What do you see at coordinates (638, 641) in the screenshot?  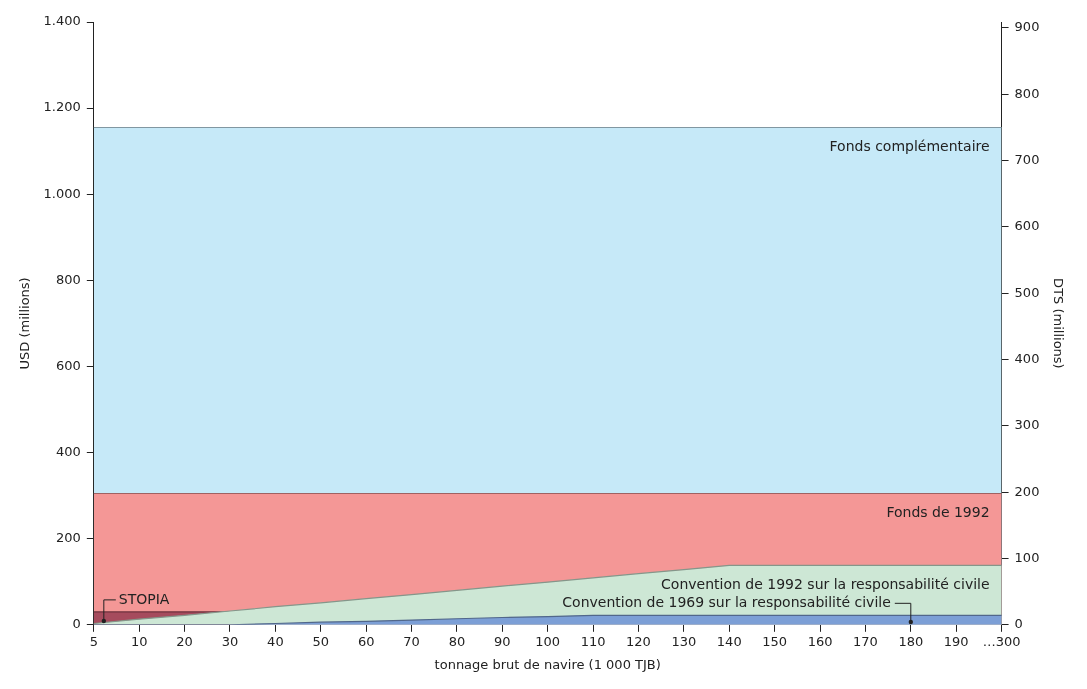 I see `x-tick-label: 120` at bounding box center [638, 641].